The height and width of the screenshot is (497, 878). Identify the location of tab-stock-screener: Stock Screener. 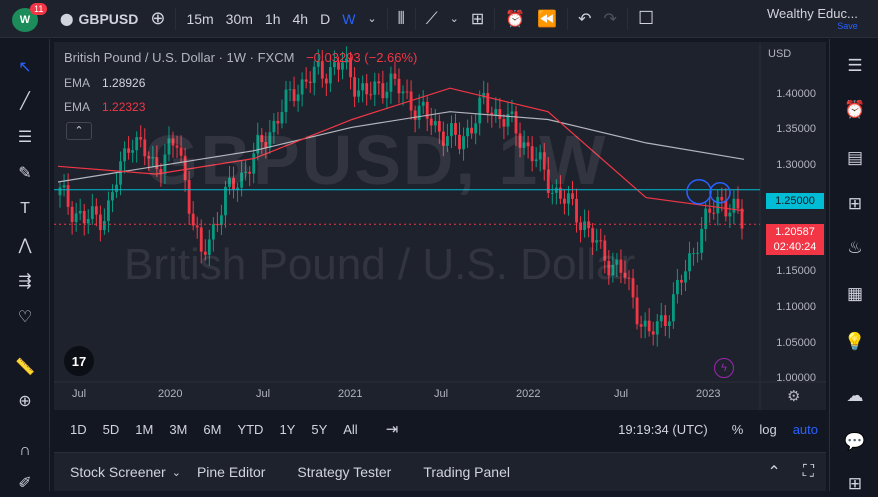
(118, 472).